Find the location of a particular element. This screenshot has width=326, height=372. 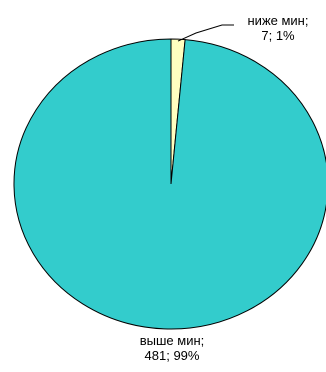

below-min-leader-line is located at coordinates (205, 33).